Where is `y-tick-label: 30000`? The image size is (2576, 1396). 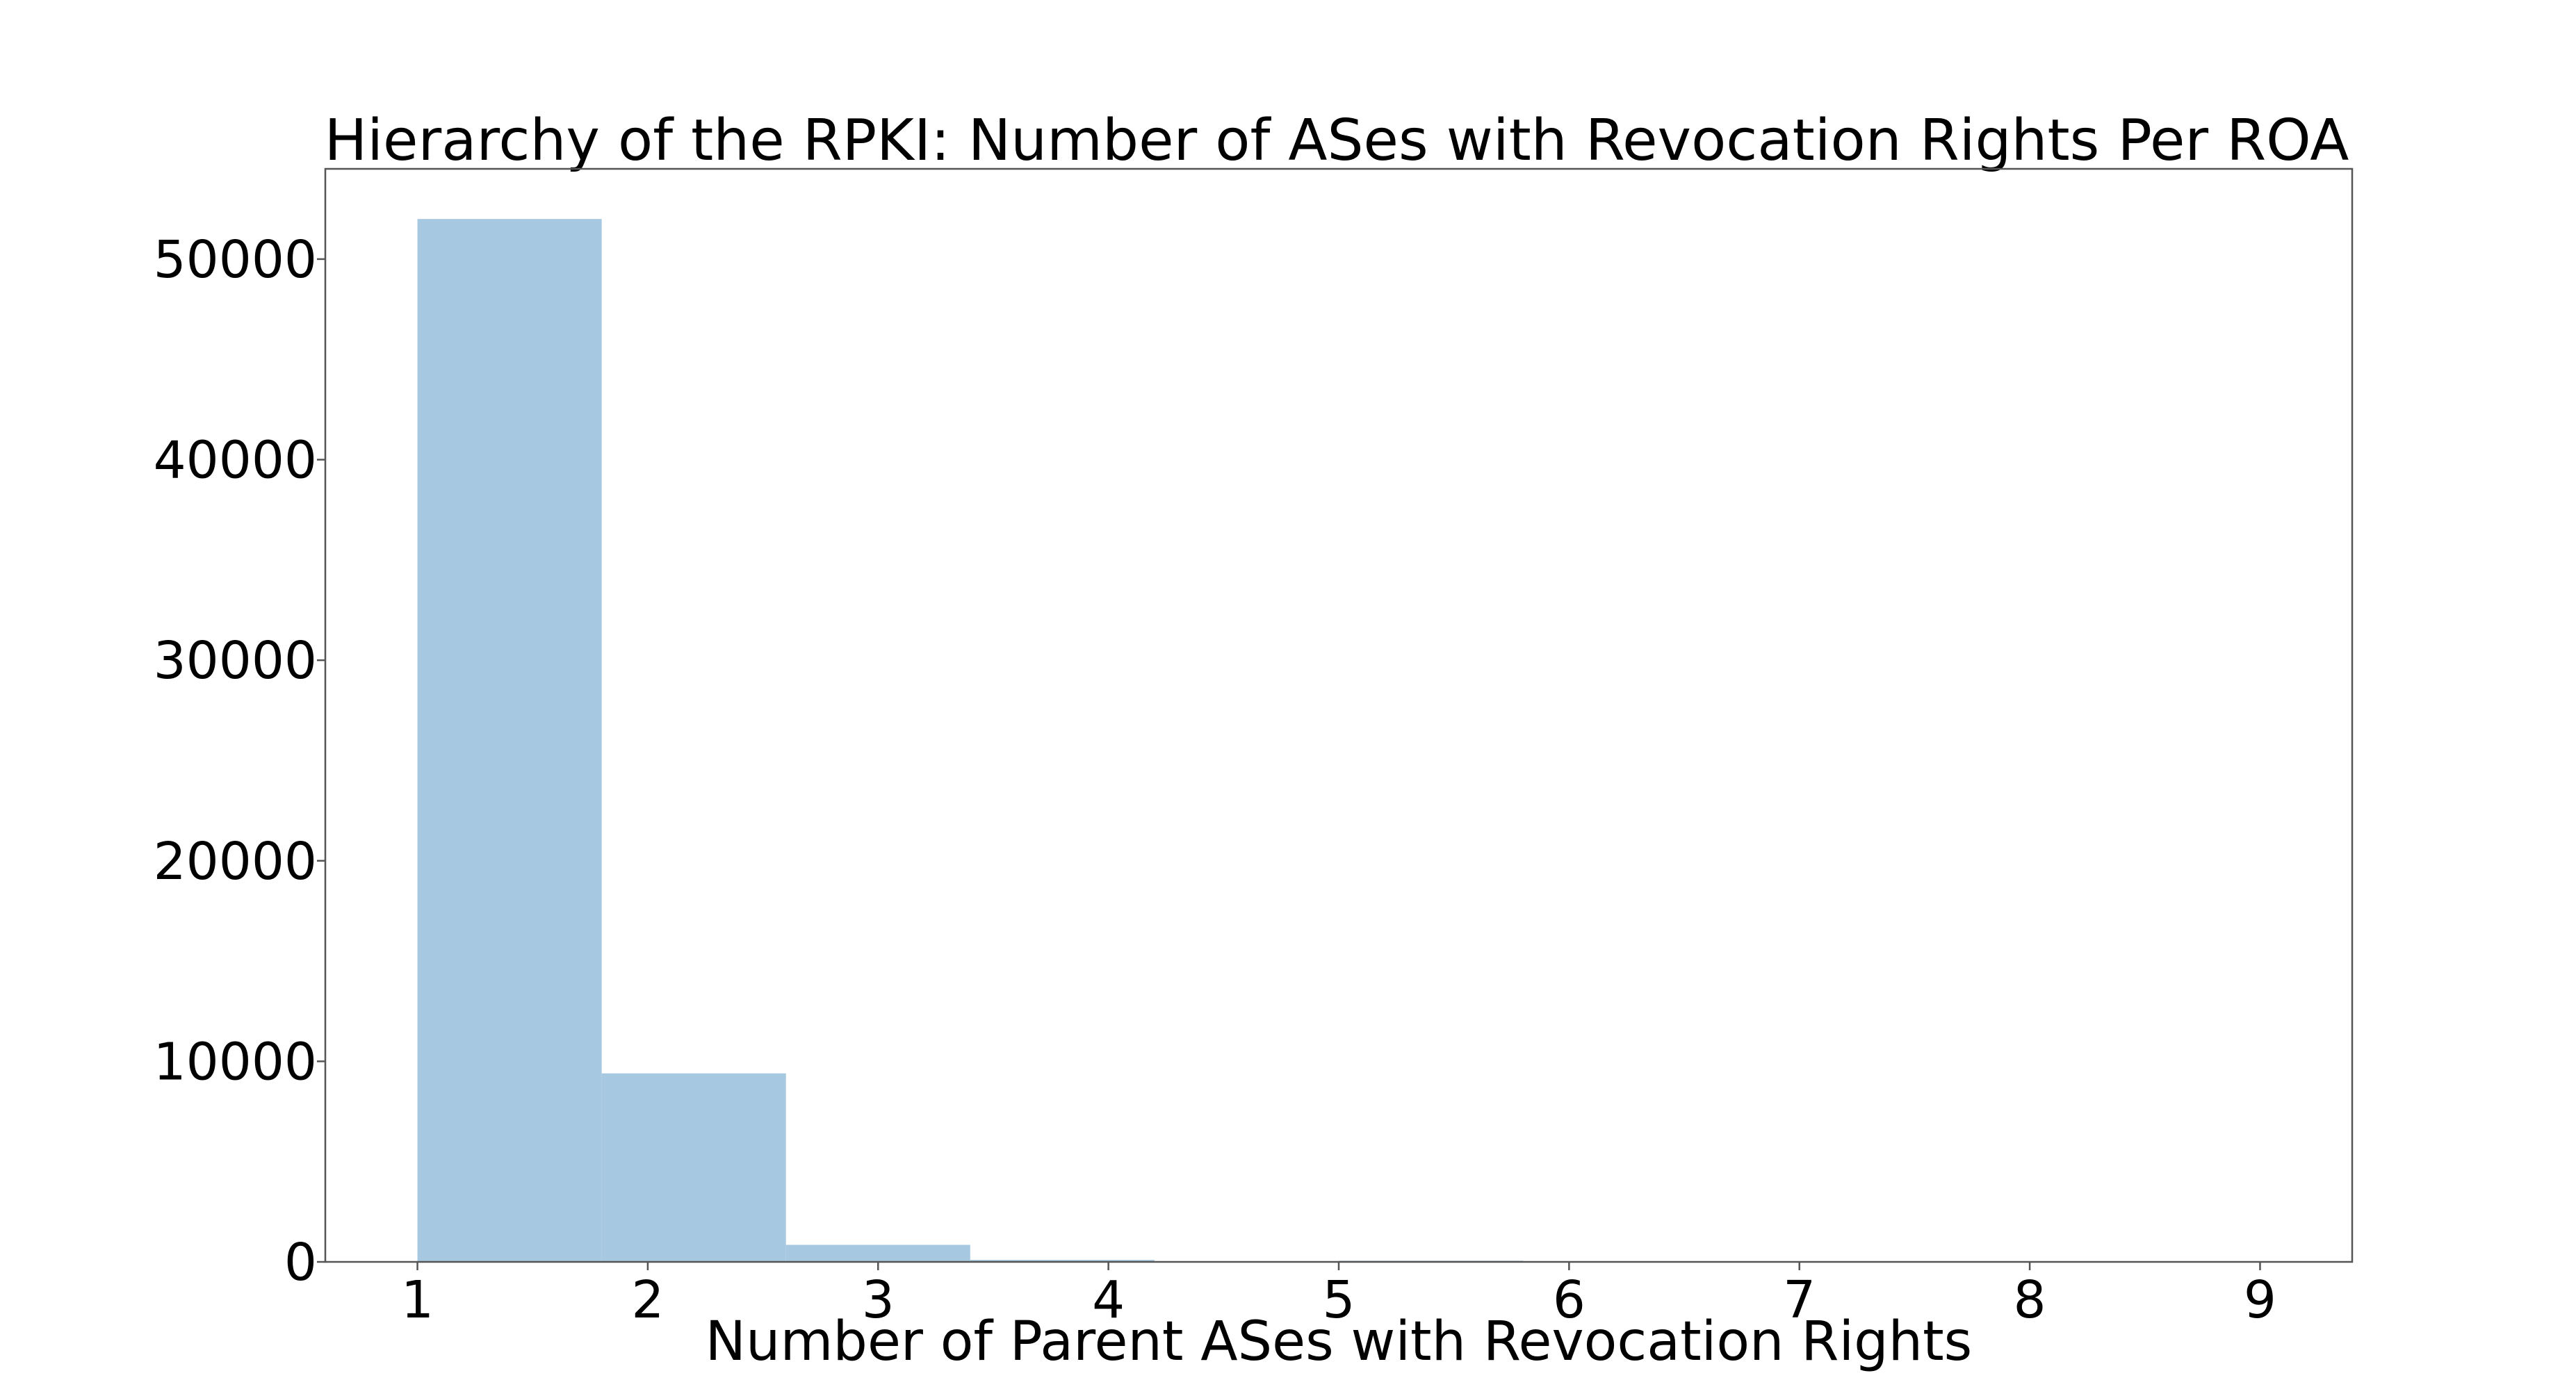 y-tick-label: 30000 is located at coordinates (235, 661).